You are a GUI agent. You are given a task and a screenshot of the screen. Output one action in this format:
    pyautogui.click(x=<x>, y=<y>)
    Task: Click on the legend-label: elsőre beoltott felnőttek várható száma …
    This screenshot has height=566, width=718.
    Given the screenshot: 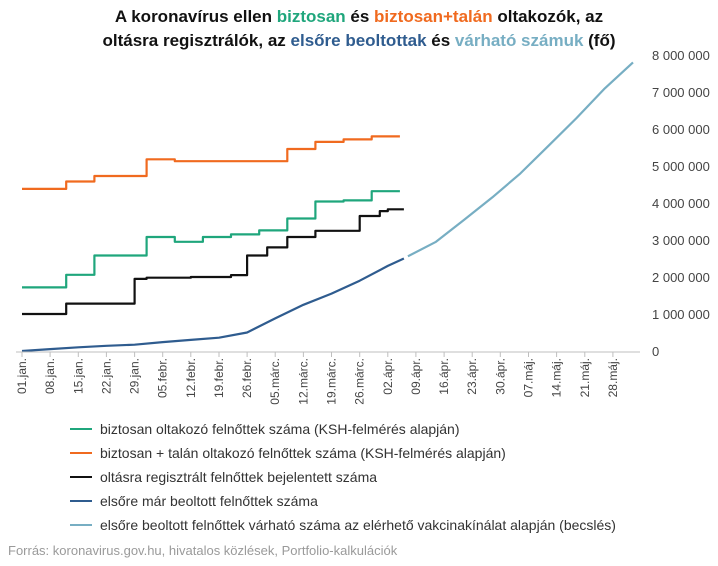 What is the action you would take?
    pyautogui.click(x=358, y=525)
    